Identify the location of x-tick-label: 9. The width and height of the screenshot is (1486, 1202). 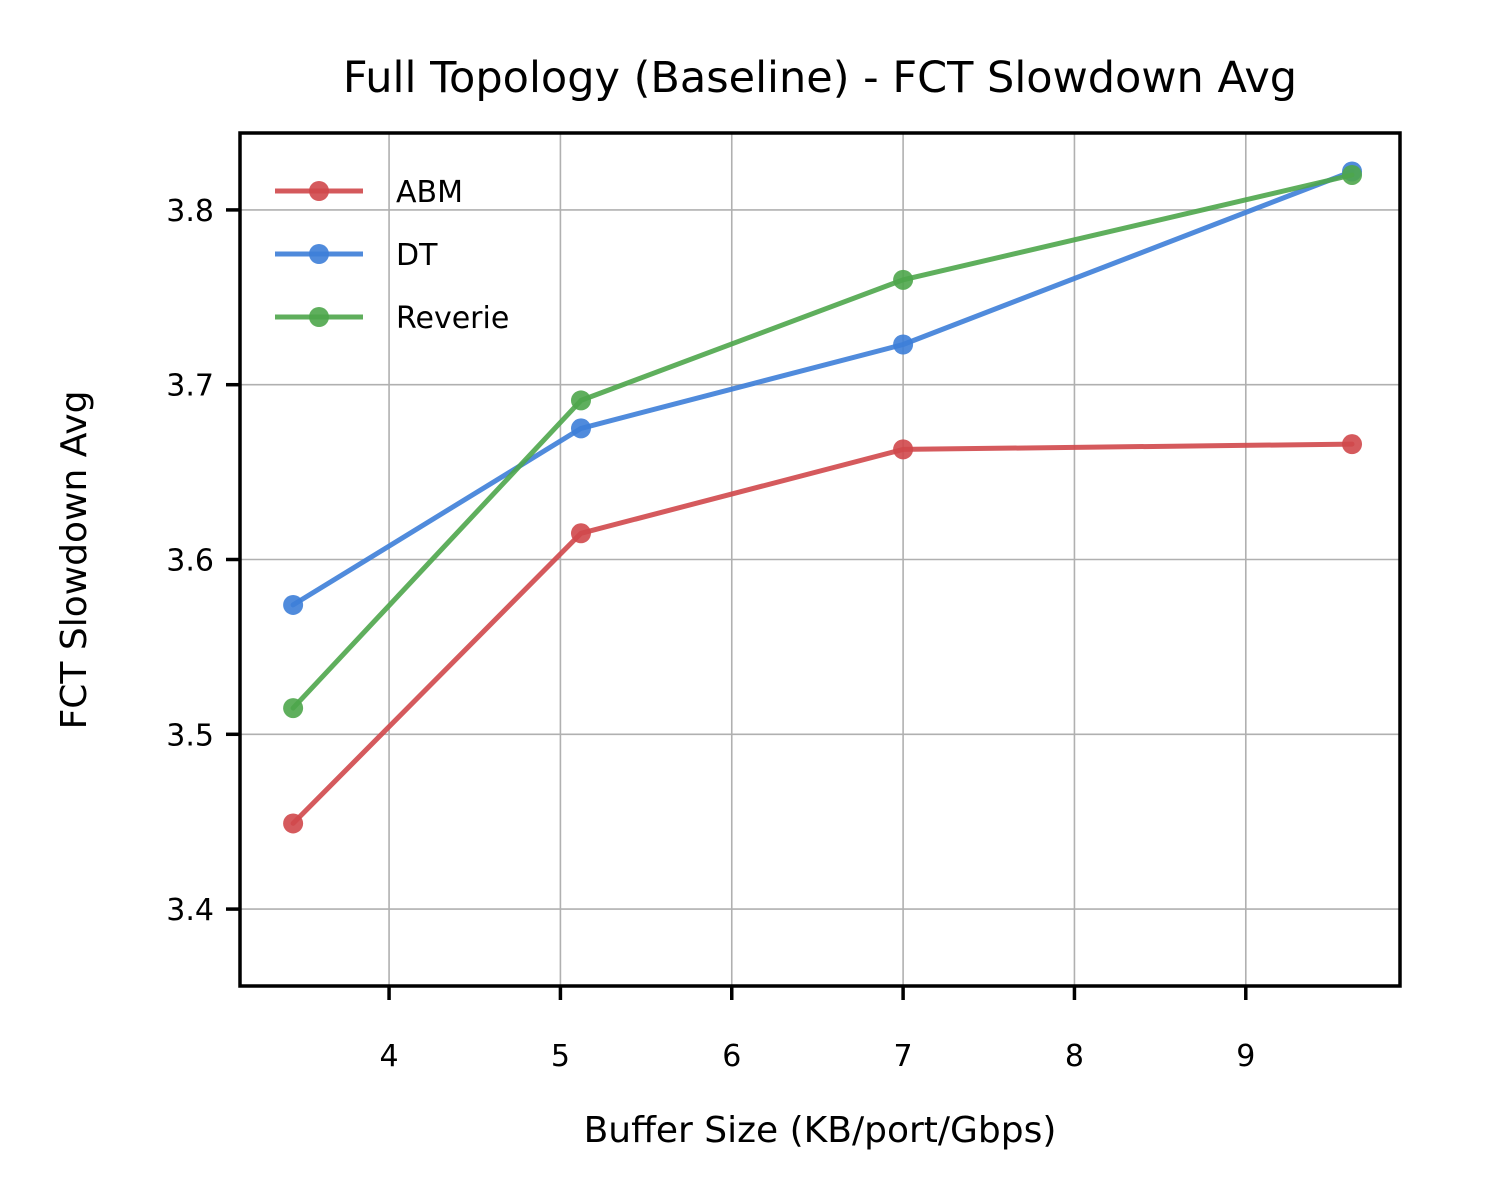
(1245, 1056).